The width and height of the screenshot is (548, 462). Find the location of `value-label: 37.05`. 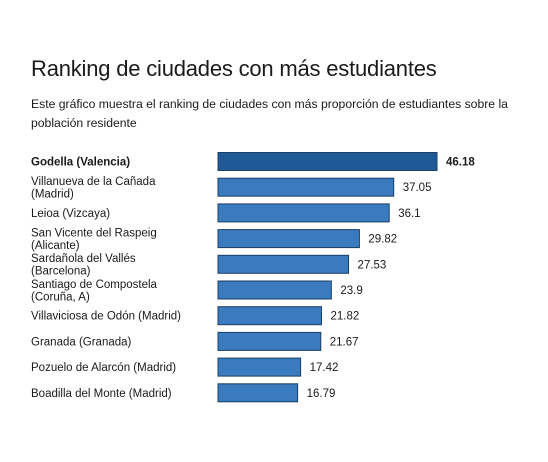

value-label: 37.05 is located at coordinates (417, 188).